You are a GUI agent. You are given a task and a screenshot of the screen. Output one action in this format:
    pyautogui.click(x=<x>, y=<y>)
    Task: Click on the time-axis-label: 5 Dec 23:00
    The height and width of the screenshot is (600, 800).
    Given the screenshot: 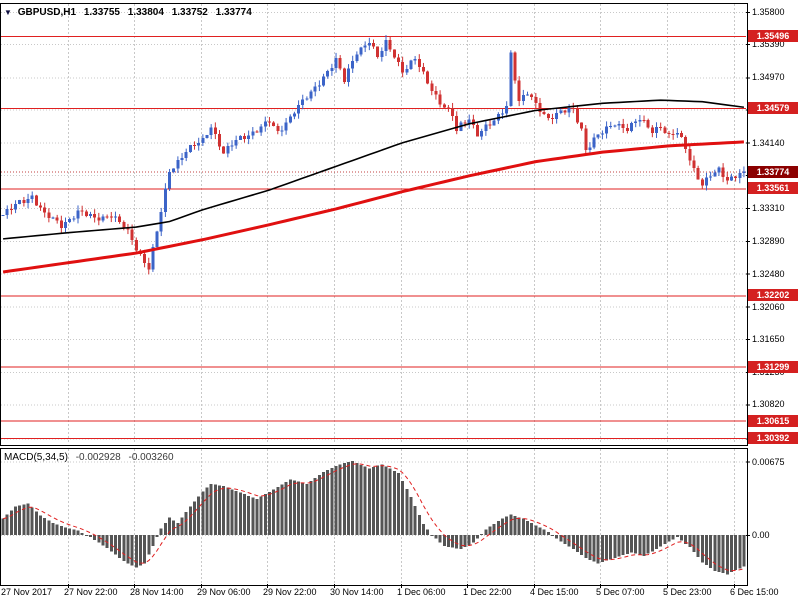 What is the action you would take?
    pyautogui.click(x=687, y=592)
    